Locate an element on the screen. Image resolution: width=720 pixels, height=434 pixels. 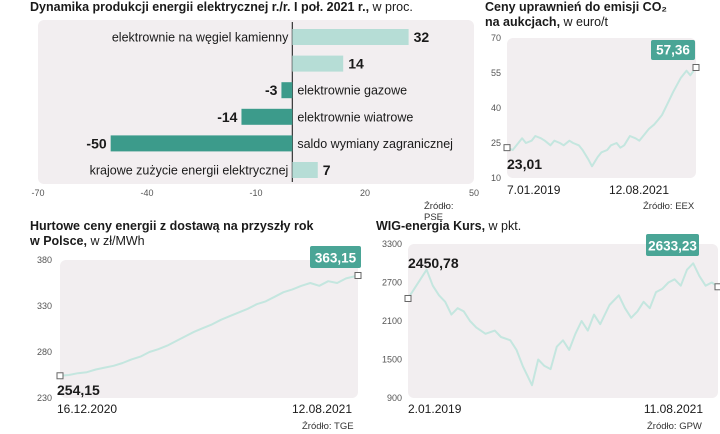
chart1-source: Źródło: PSE is located at coordinates (439, 212).